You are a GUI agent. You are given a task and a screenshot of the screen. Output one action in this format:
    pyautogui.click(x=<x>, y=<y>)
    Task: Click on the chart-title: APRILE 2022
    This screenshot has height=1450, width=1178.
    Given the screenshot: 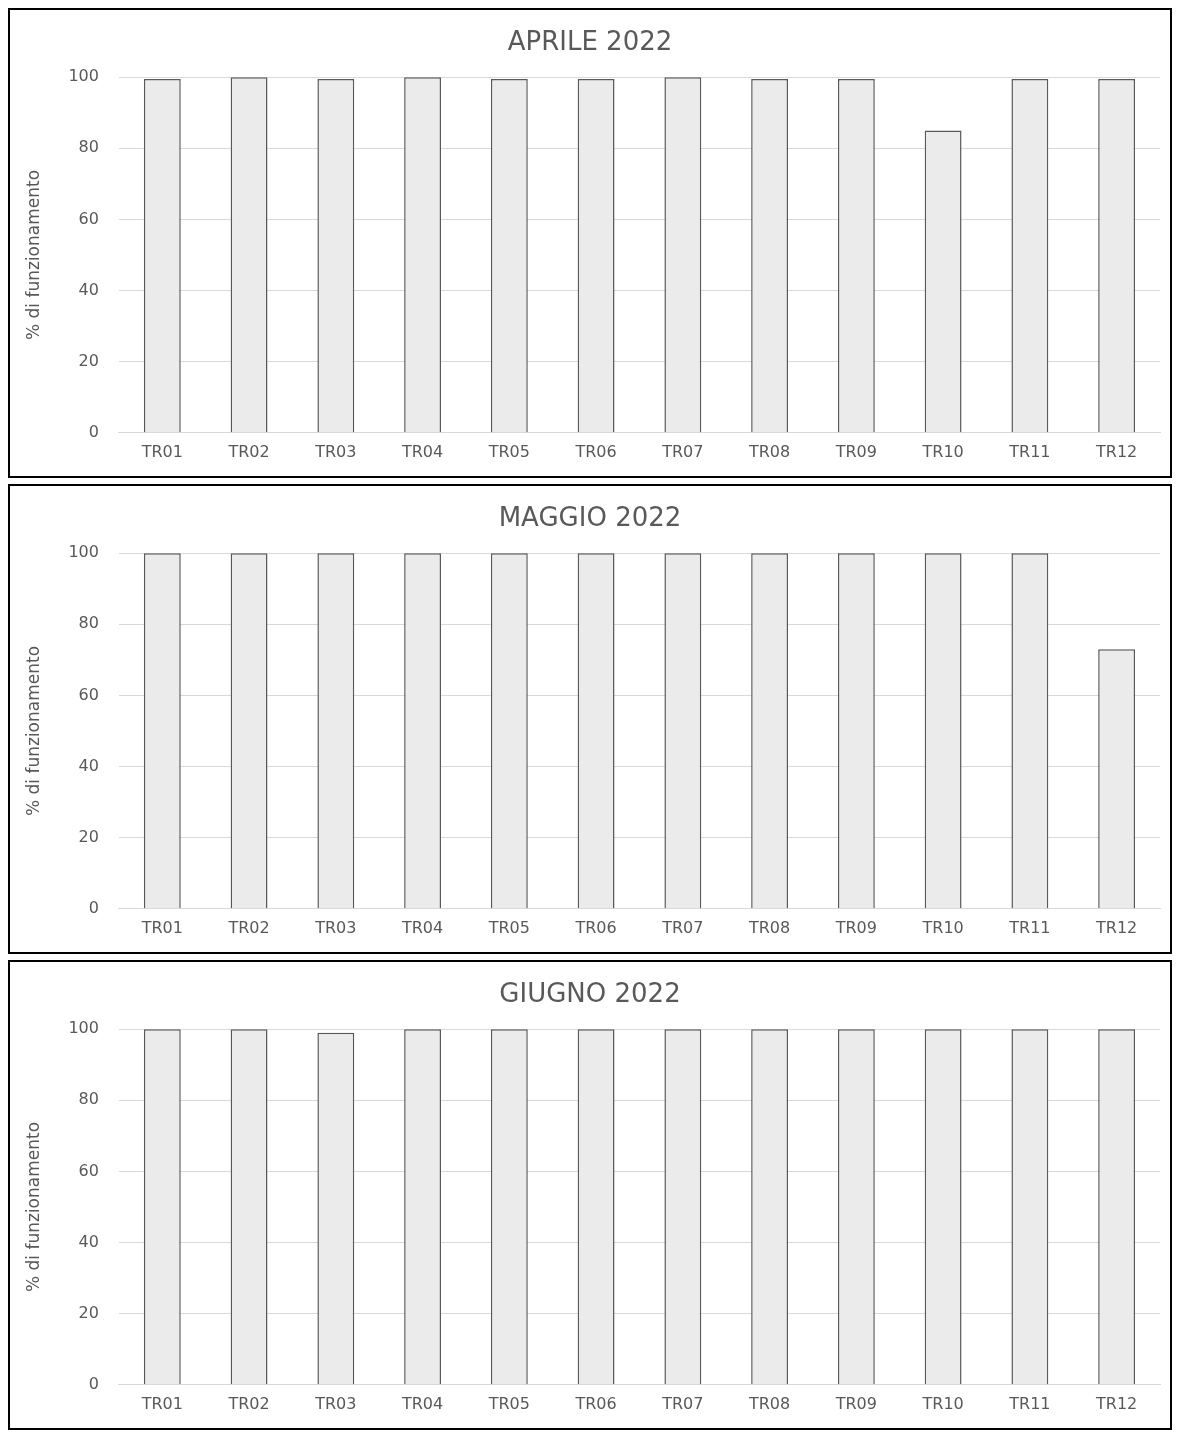 What is the action you would take?
    pyautogui.click(x=590, y=41)
    